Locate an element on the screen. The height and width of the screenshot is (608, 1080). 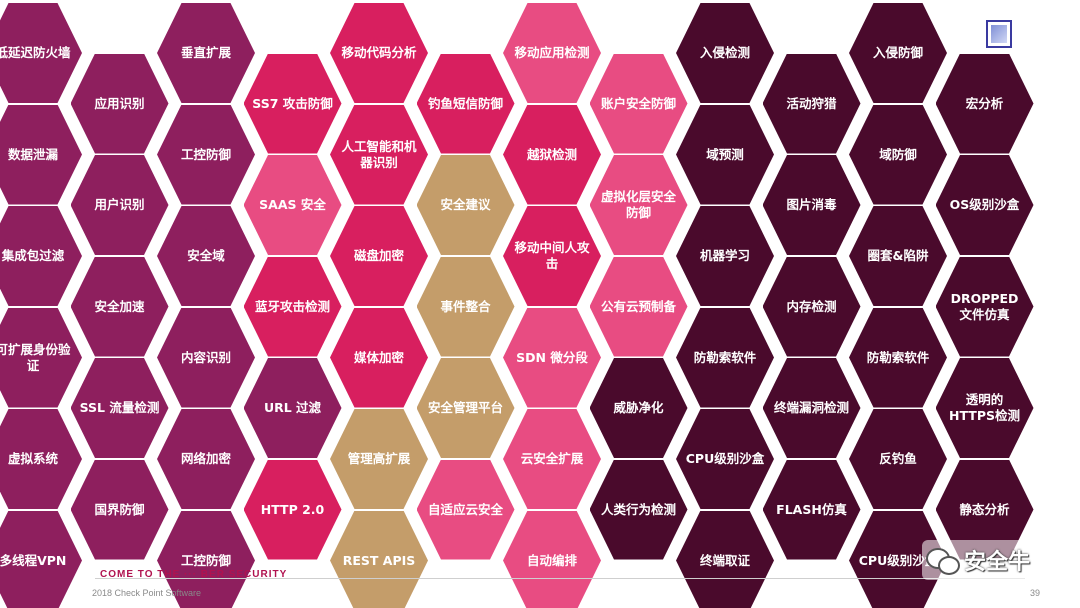
hex-label: 移动应用检测 is located at coordinates (552, 52).